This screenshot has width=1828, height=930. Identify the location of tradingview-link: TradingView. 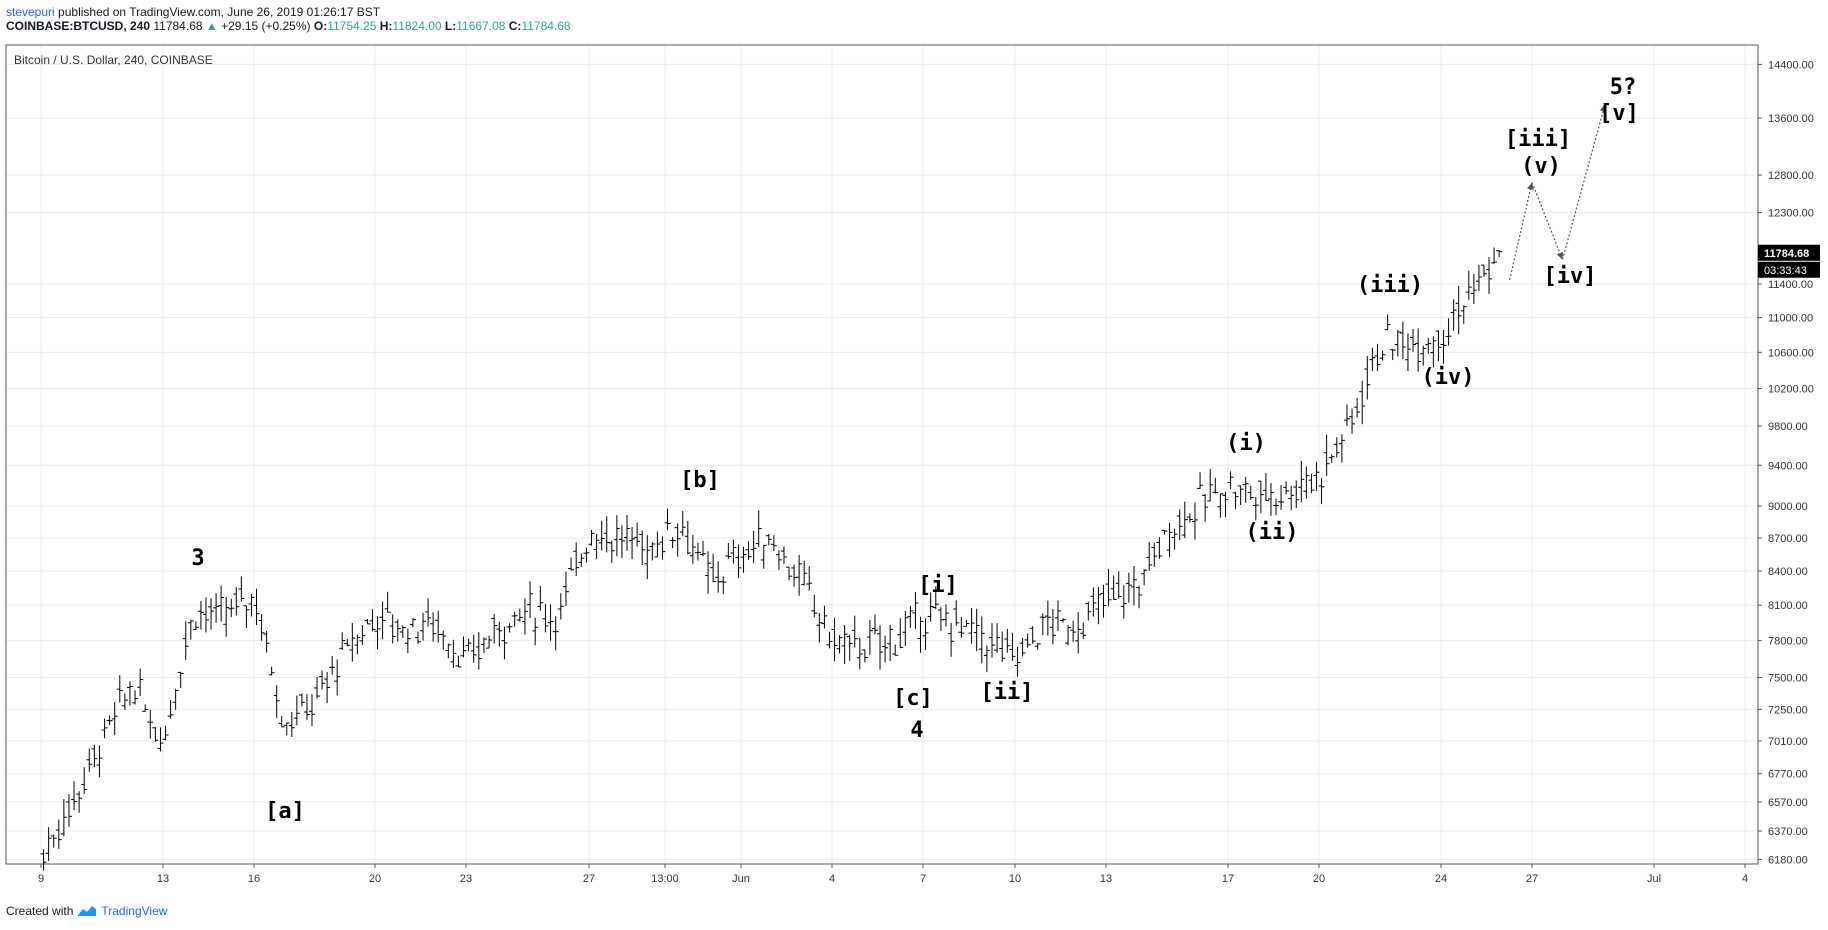
(134, 911).